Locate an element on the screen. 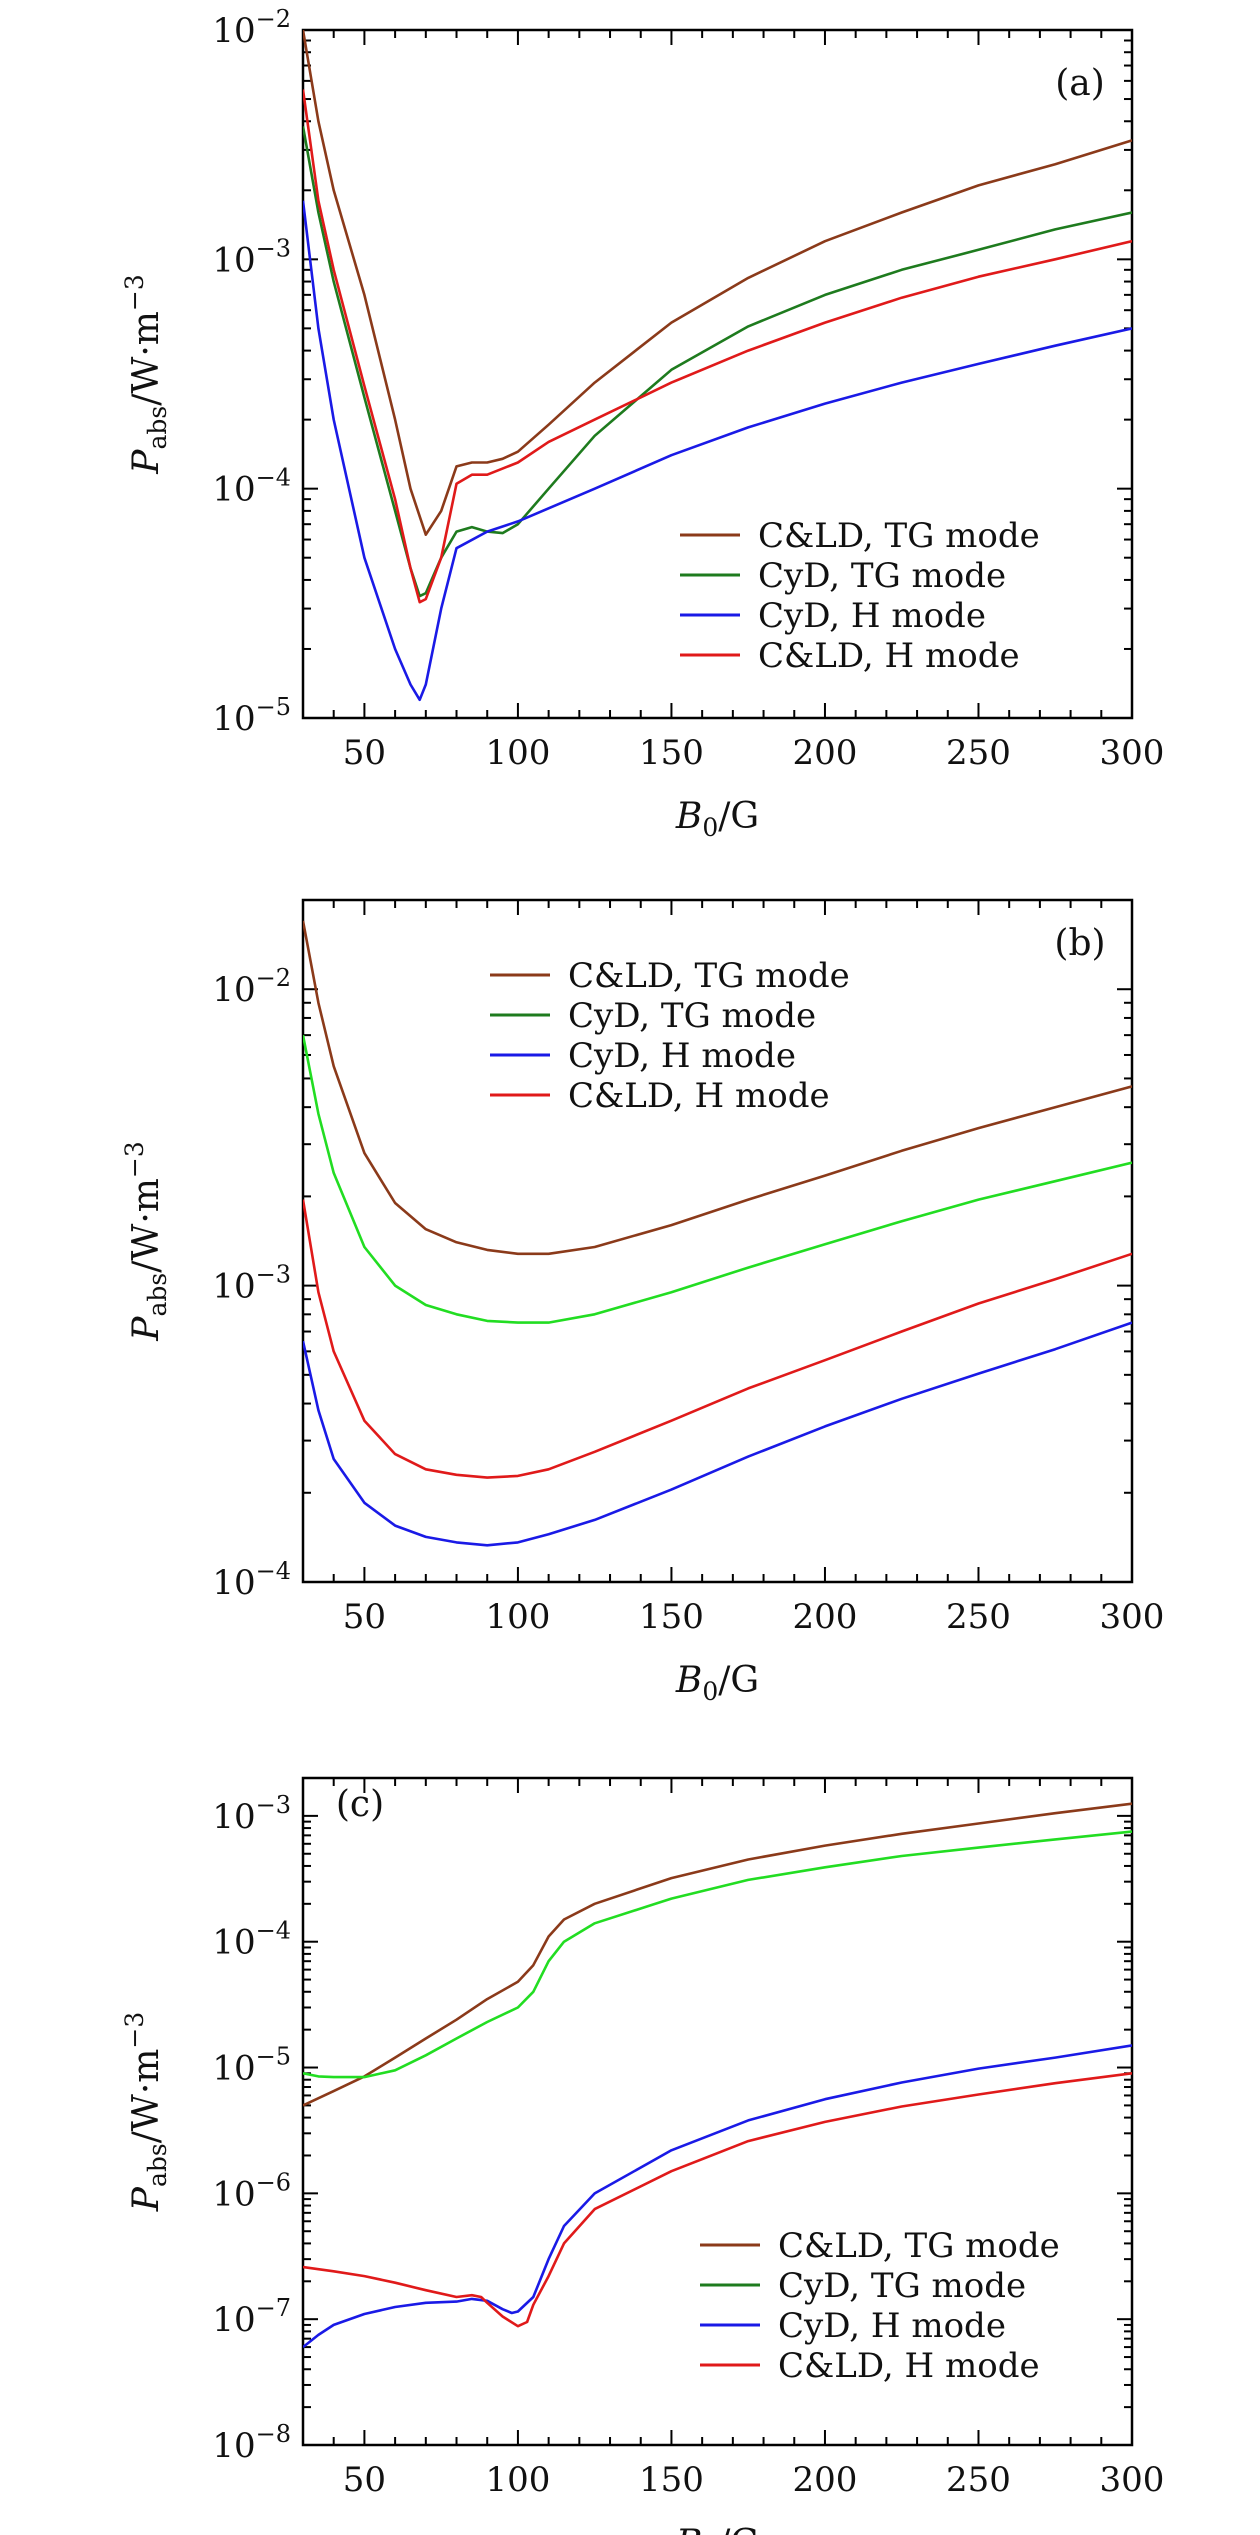 This screenshot has width=1260, height=2535. panel-label: (b) is located at coordinates (1079, 943).